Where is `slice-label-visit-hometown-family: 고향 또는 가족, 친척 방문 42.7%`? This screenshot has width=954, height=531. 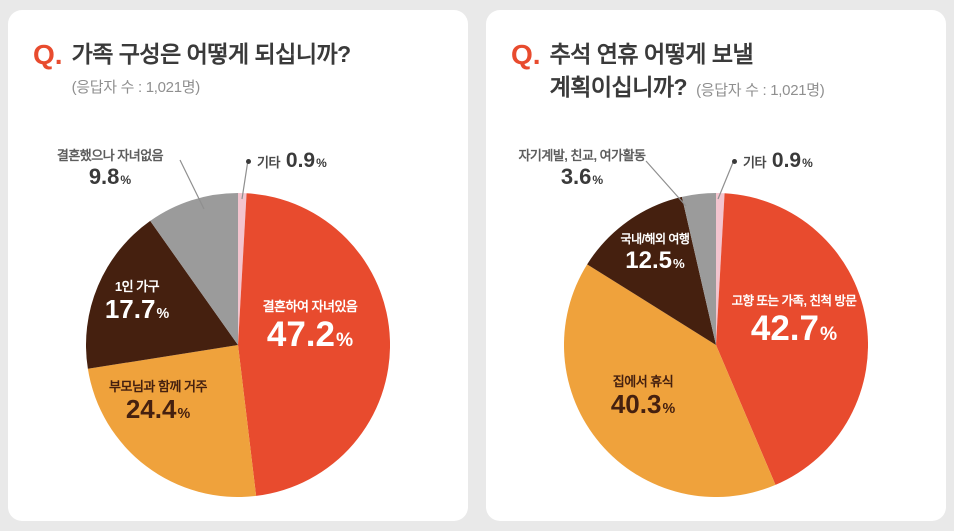
slice-label-visit-hometown-family: 고향 또는 가족, 친척 방문 42.7% is located at coordinates (794, 319).